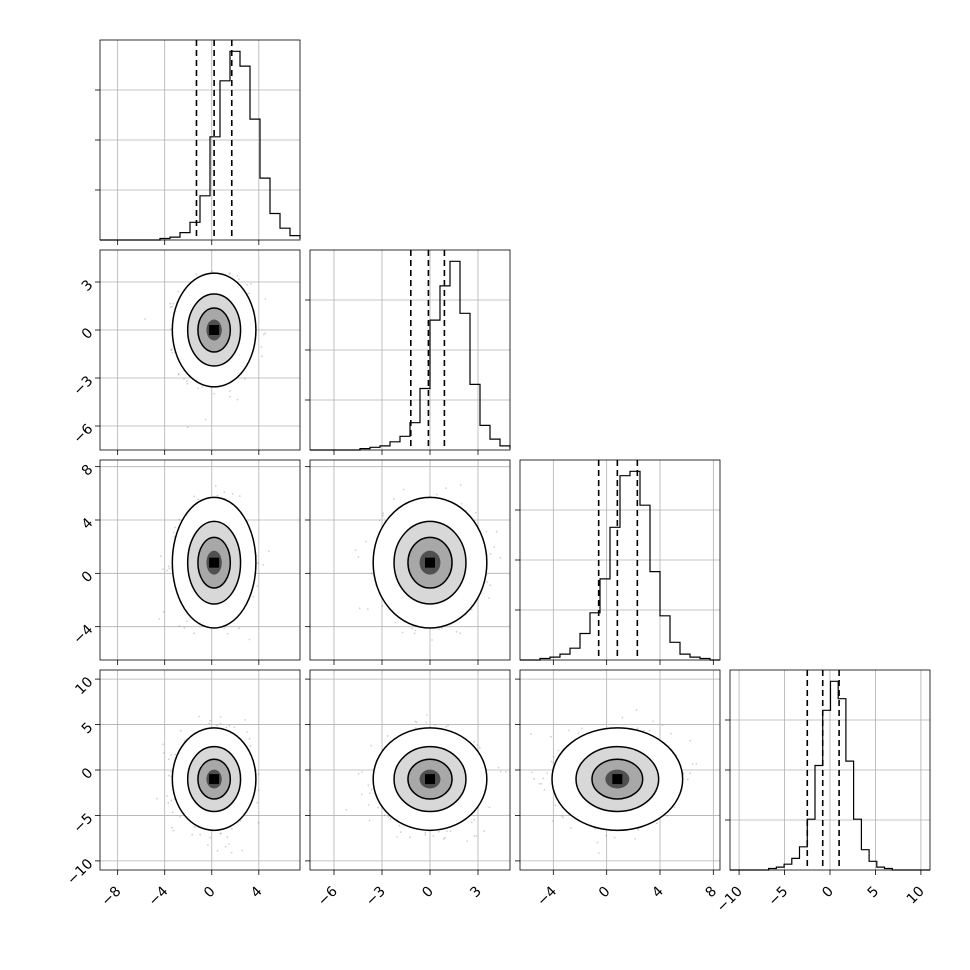  I want to click on x-tick-label: 8, so click(712, 893).